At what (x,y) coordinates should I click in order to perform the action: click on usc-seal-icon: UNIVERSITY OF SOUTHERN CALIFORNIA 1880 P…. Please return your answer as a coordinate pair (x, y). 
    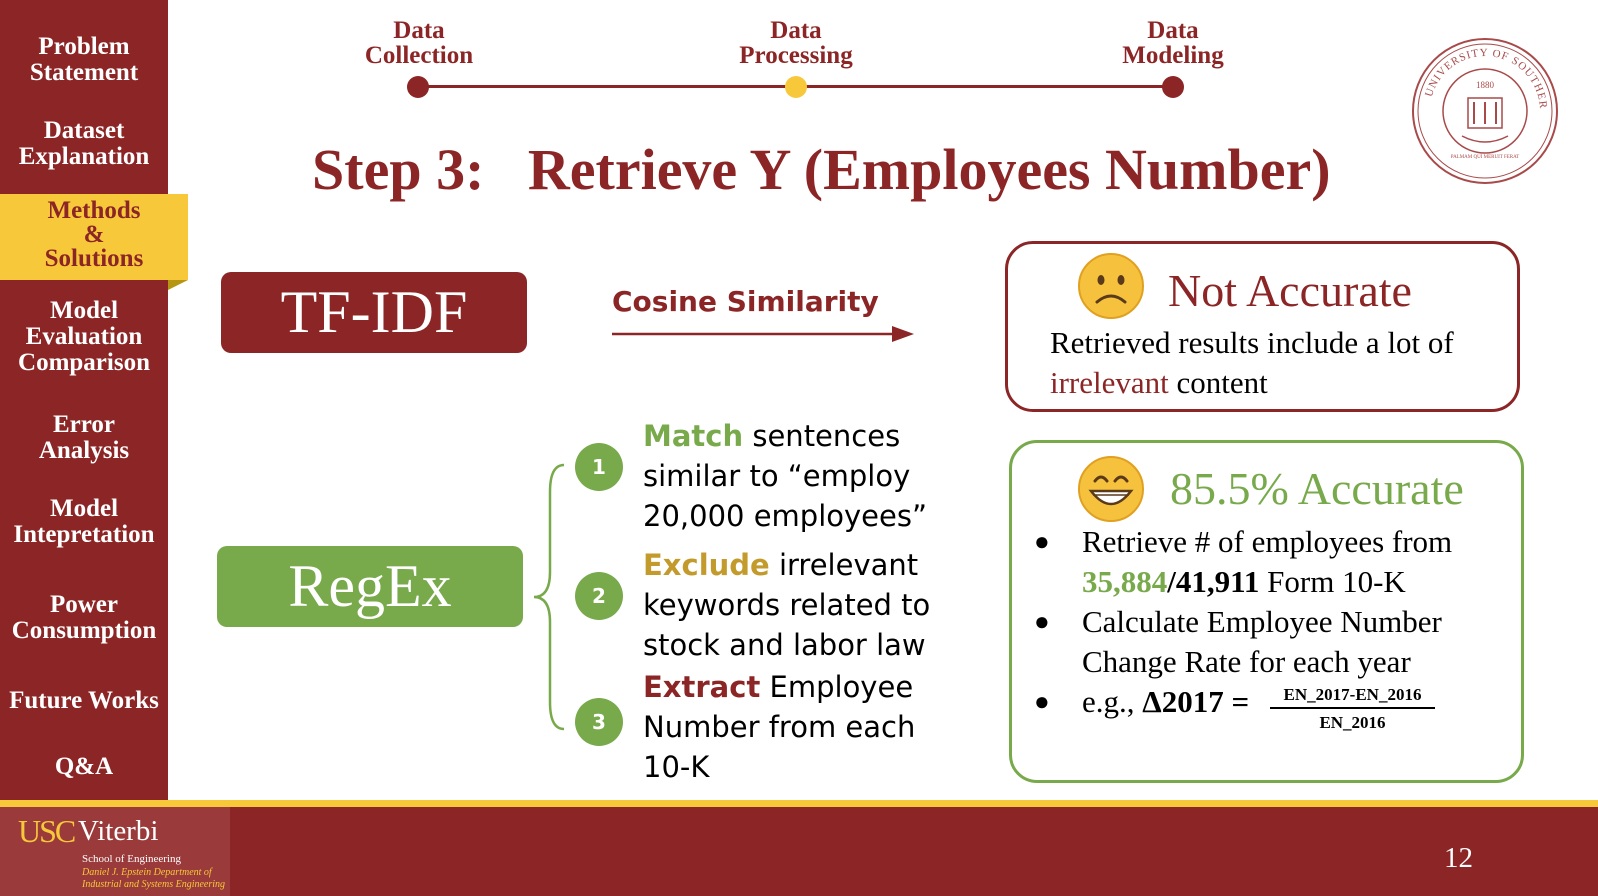
    Looking at the image, I should click on (1484, 110).